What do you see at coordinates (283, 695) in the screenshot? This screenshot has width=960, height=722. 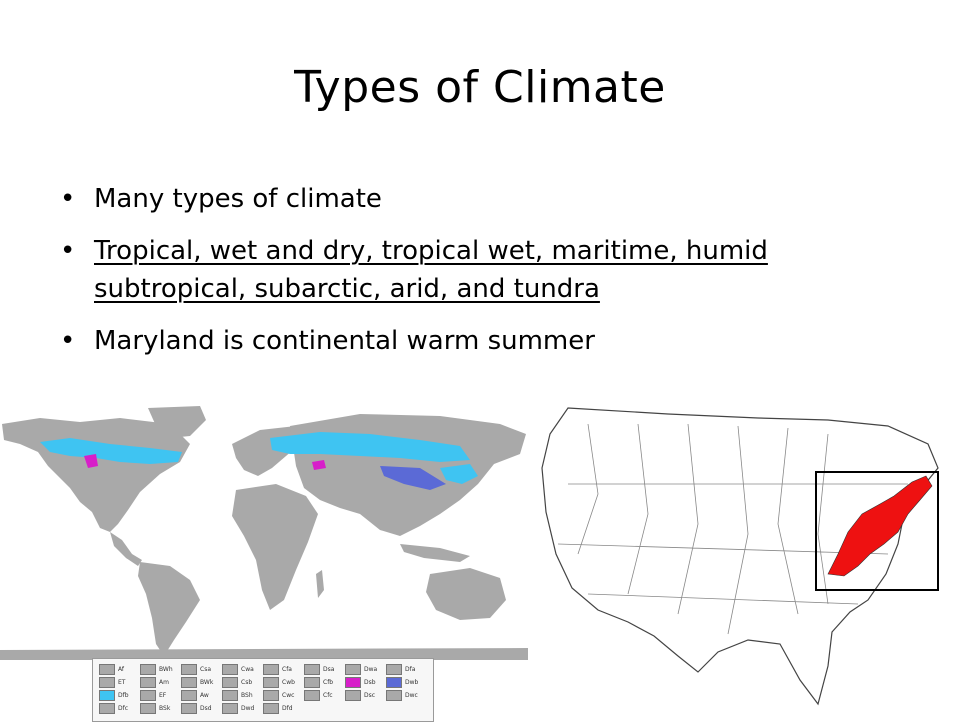 I see `legend-item: Cwc` at bounding box center [283, 695].